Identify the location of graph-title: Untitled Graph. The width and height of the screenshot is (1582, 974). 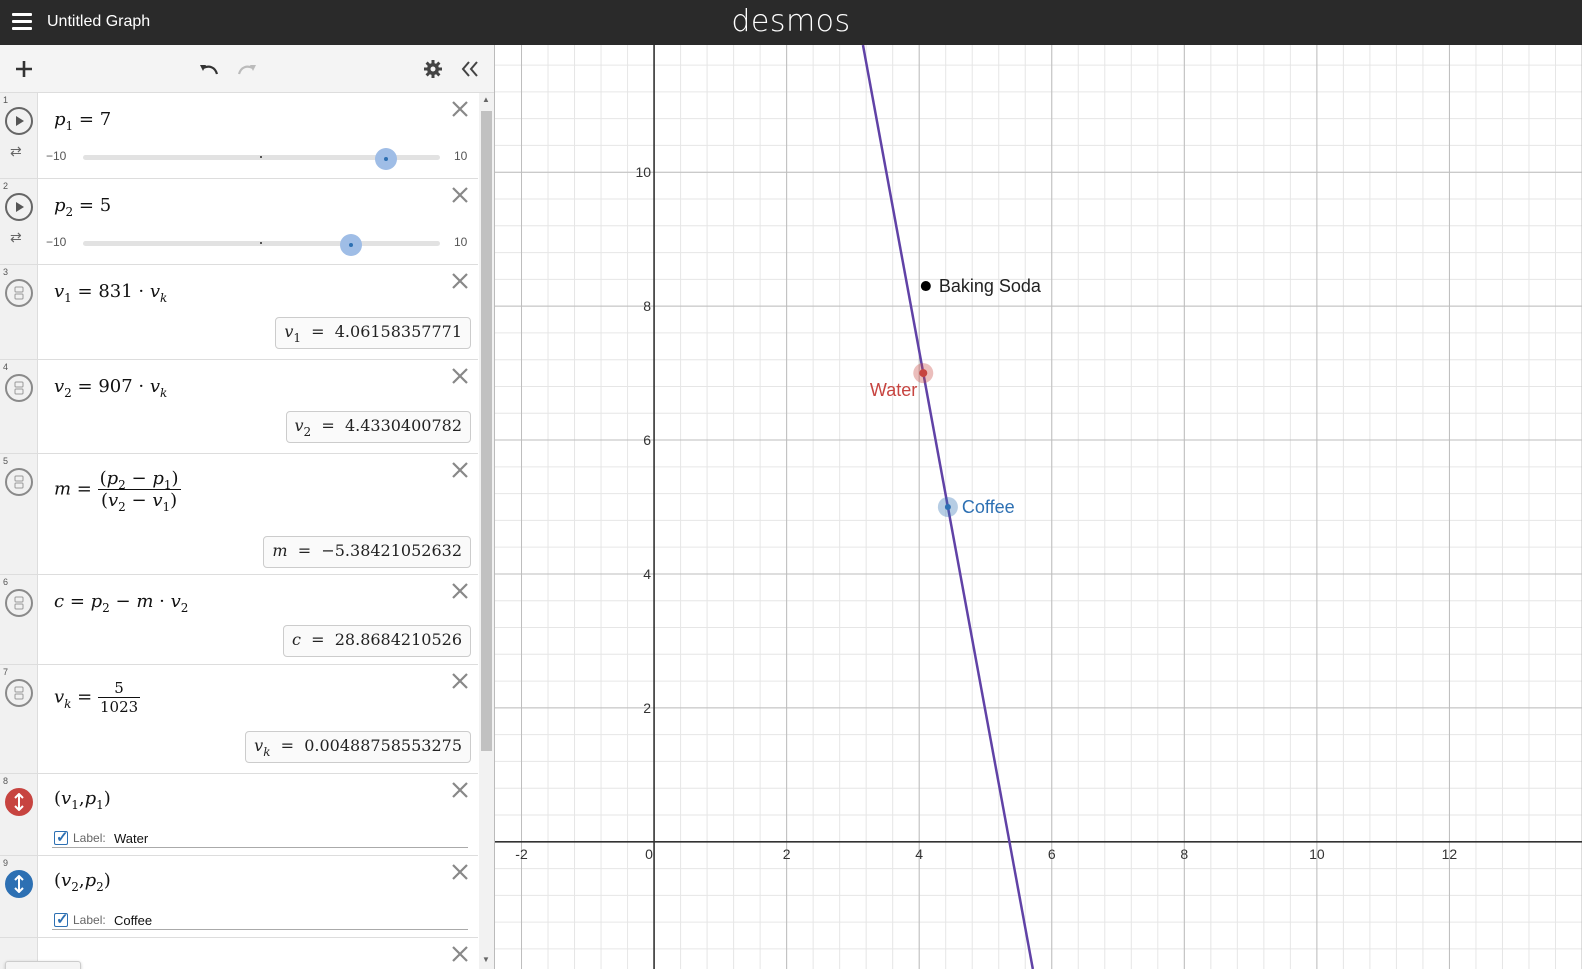
(99, 21).